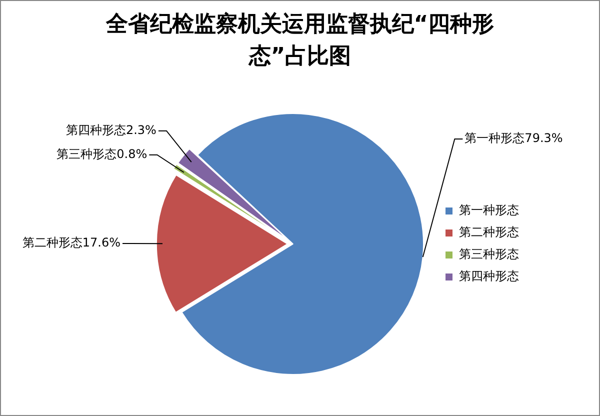 The height and width of the screenshot is (416, 600). Describe the element at coordinates (71, 243) in the screenshot. I see `category-label: 第二种形态17.6%` at that location.